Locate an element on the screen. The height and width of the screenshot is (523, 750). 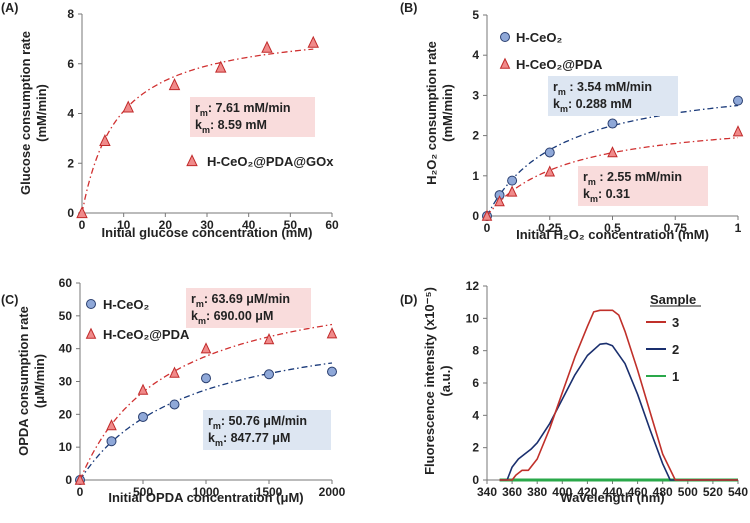
panel-label: (A) is located at coordinates (9, 8).